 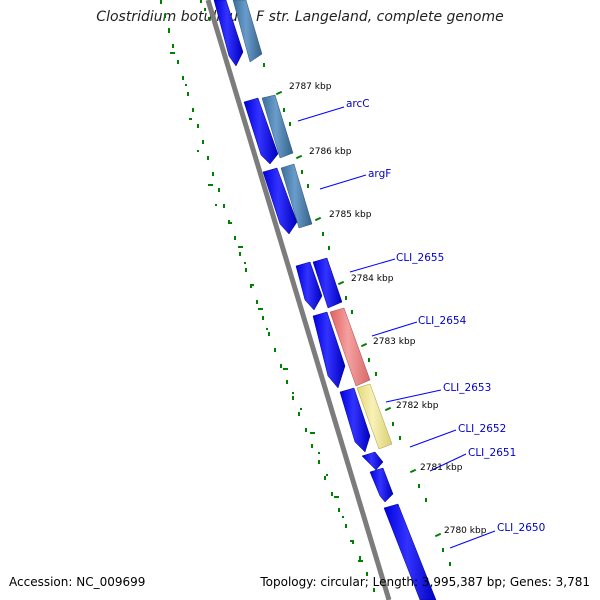 I want to click on gene-label-cli-2655: CLI_2655, so click(x=420, y=258).